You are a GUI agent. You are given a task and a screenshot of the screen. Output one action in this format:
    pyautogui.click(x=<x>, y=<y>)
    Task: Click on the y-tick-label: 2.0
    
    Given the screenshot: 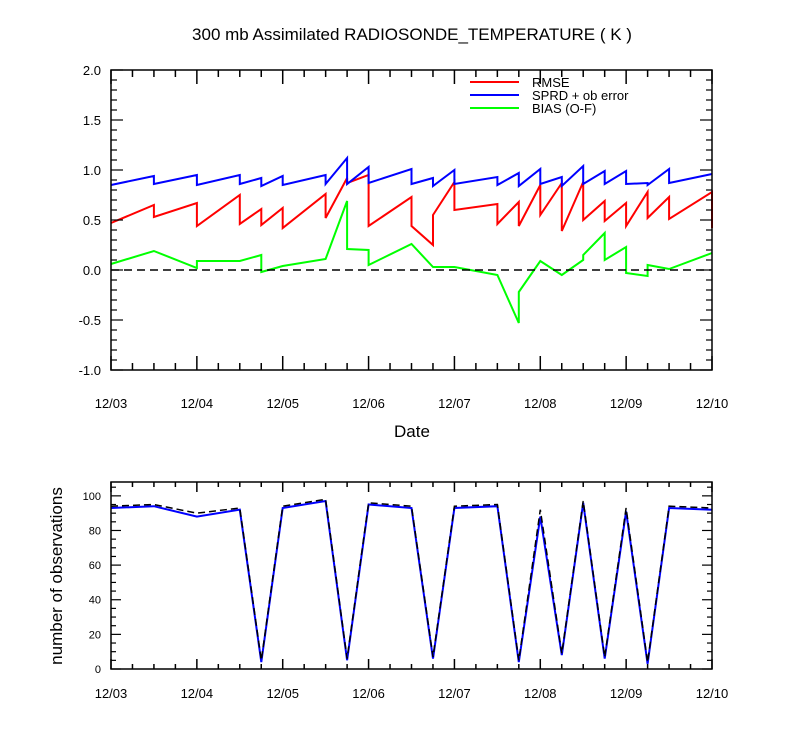 What is the action you would take?
    pyautogui.click(x=92, y=70)
    